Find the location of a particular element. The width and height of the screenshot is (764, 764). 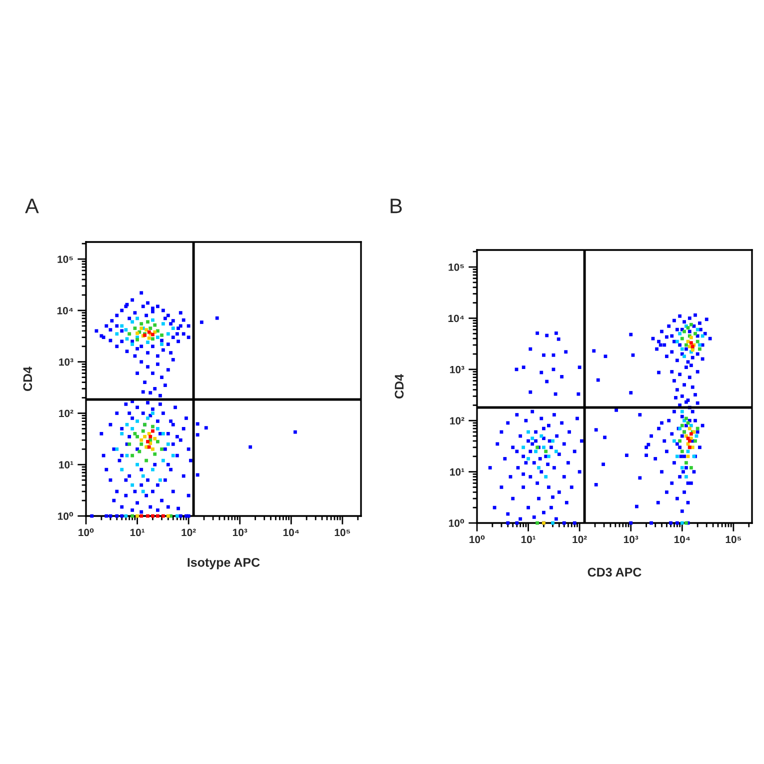

chart-title: B is located at coordinates (396, 206).